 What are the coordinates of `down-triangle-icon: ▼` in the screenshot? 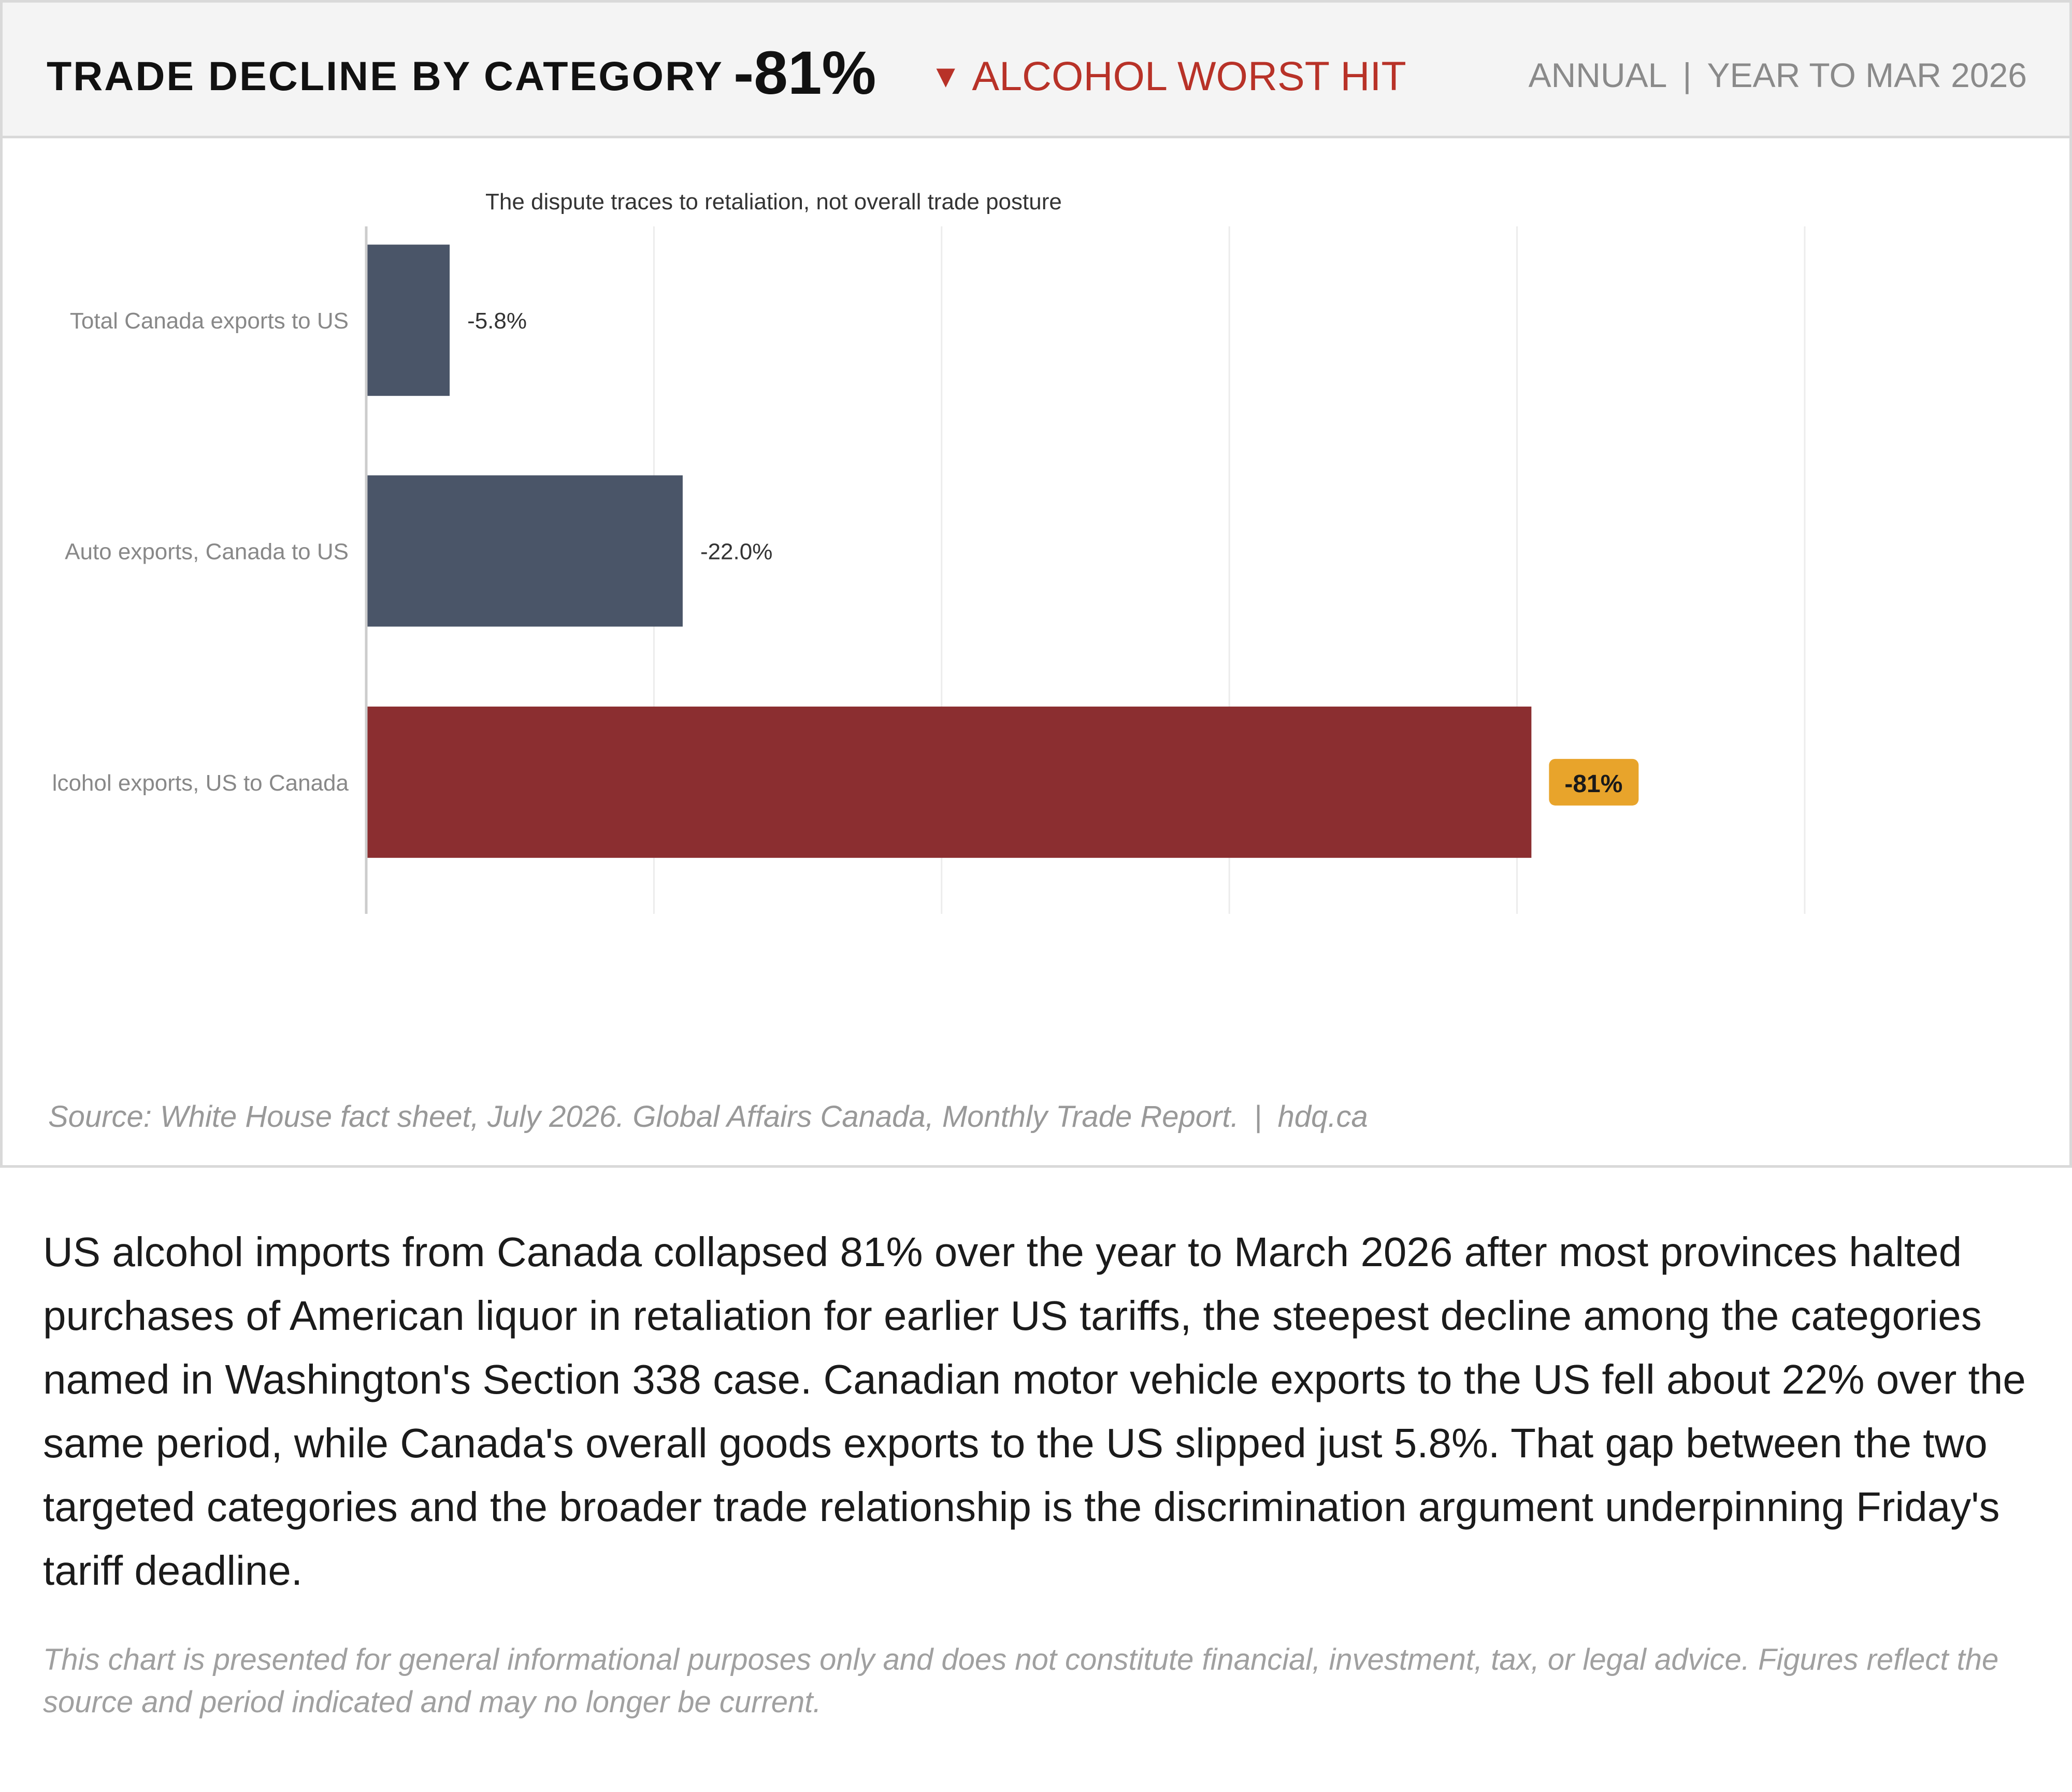 It's located at (946, 76).